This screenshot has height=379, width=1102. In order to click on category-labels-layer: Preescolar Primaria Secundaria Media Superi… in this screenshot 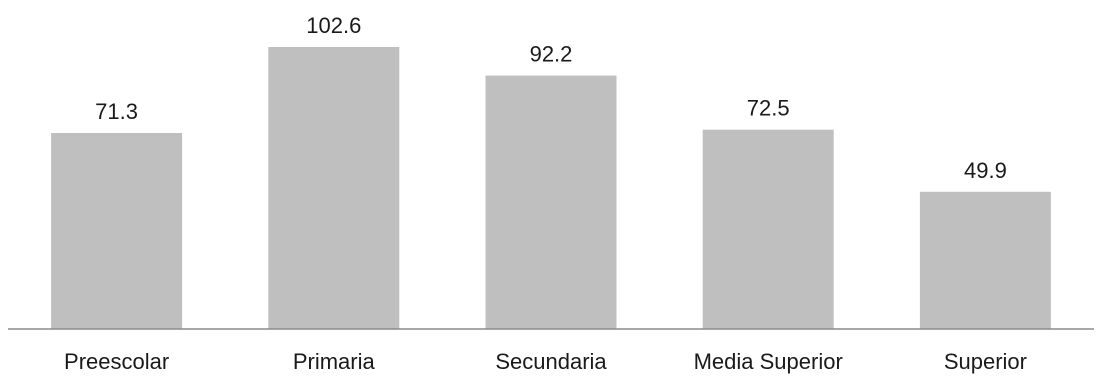, I will do `click(545, 361)`.